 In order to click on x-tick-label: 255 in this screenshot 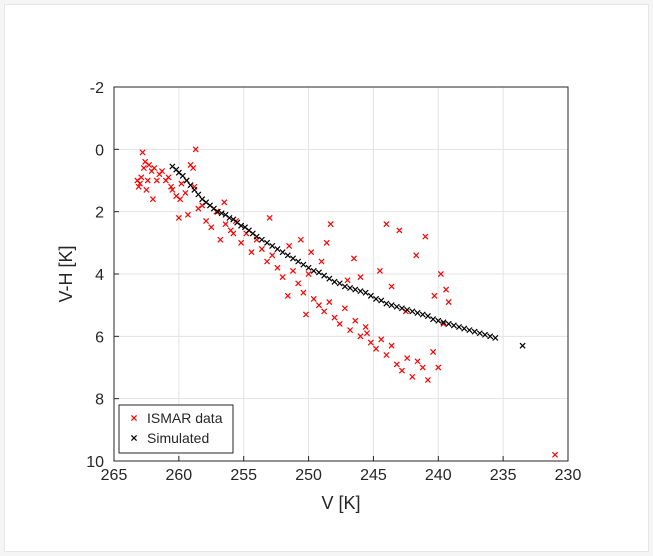, I will do `click(243, 475)`.